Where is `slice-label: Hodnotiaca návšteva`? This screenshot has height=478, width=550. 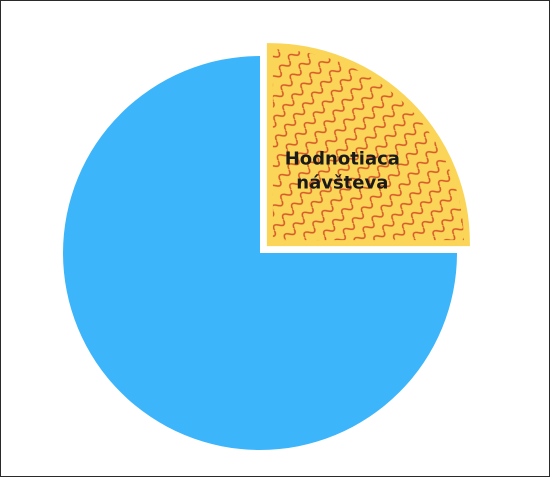 slice-label: Hodnotiaca návšteva is located at coordinates (342, 171).